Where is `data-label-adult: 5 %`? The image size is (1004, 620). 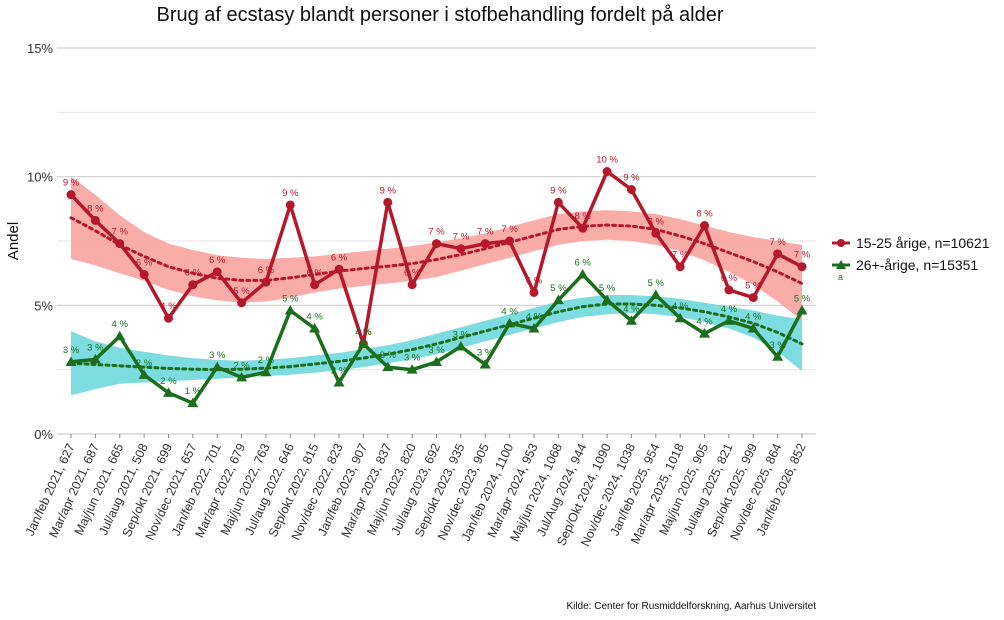 data-label-adult: 5 % is located at coordinates (656, 283).